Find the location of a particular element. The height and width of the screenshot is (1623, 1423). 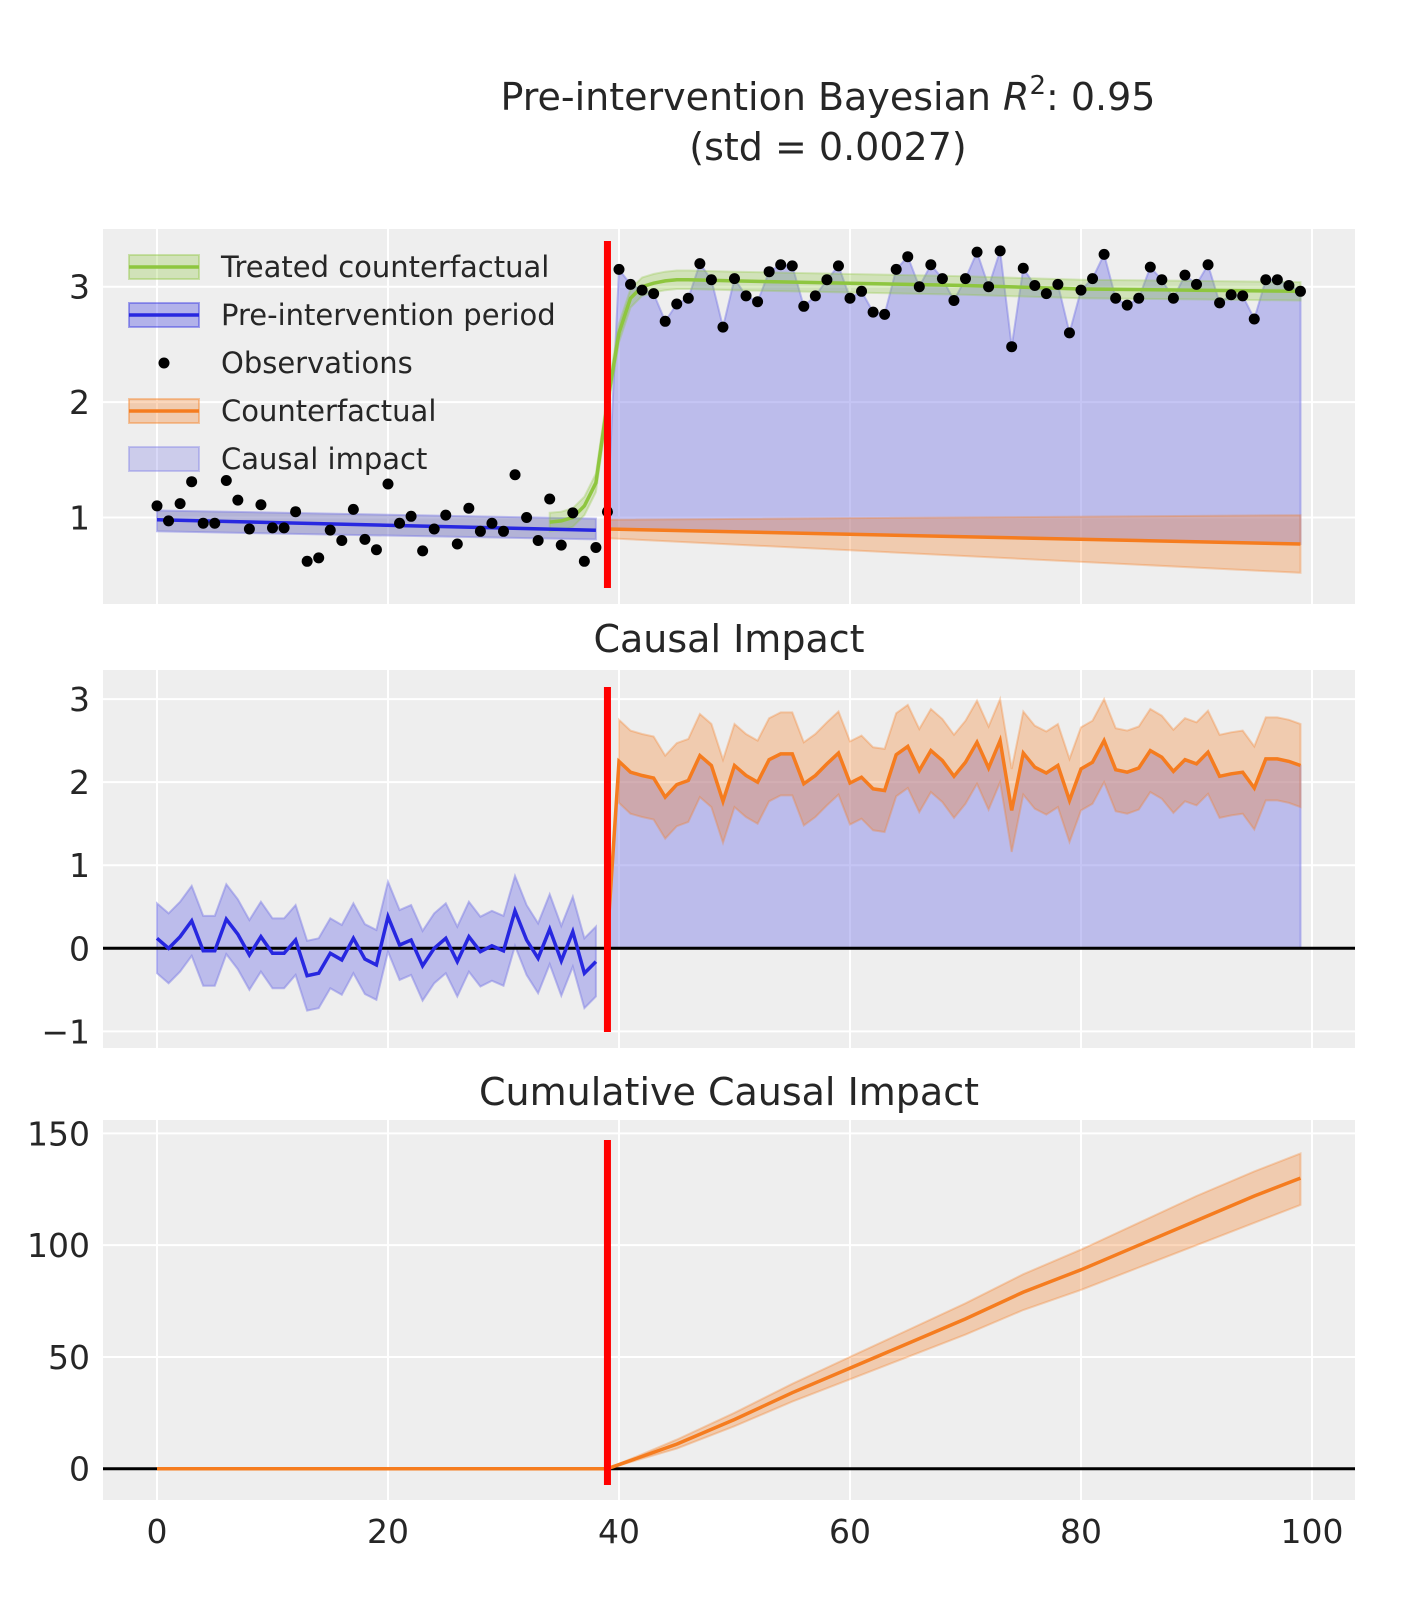

legend-item: Counterfactual is located at coordinates (282, 411).